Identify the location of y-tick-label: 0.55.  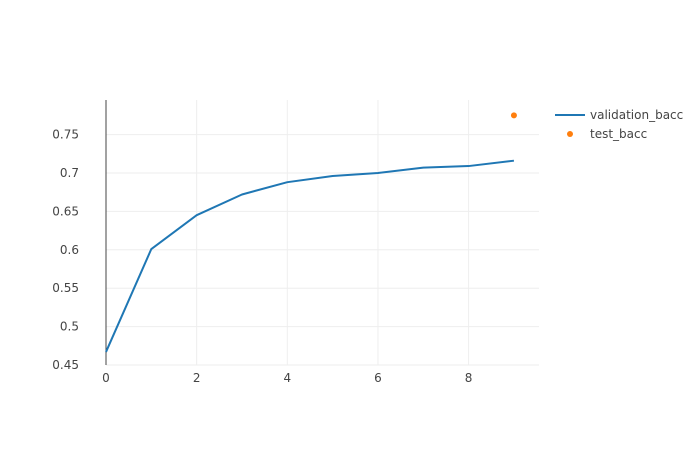
(65, 288).